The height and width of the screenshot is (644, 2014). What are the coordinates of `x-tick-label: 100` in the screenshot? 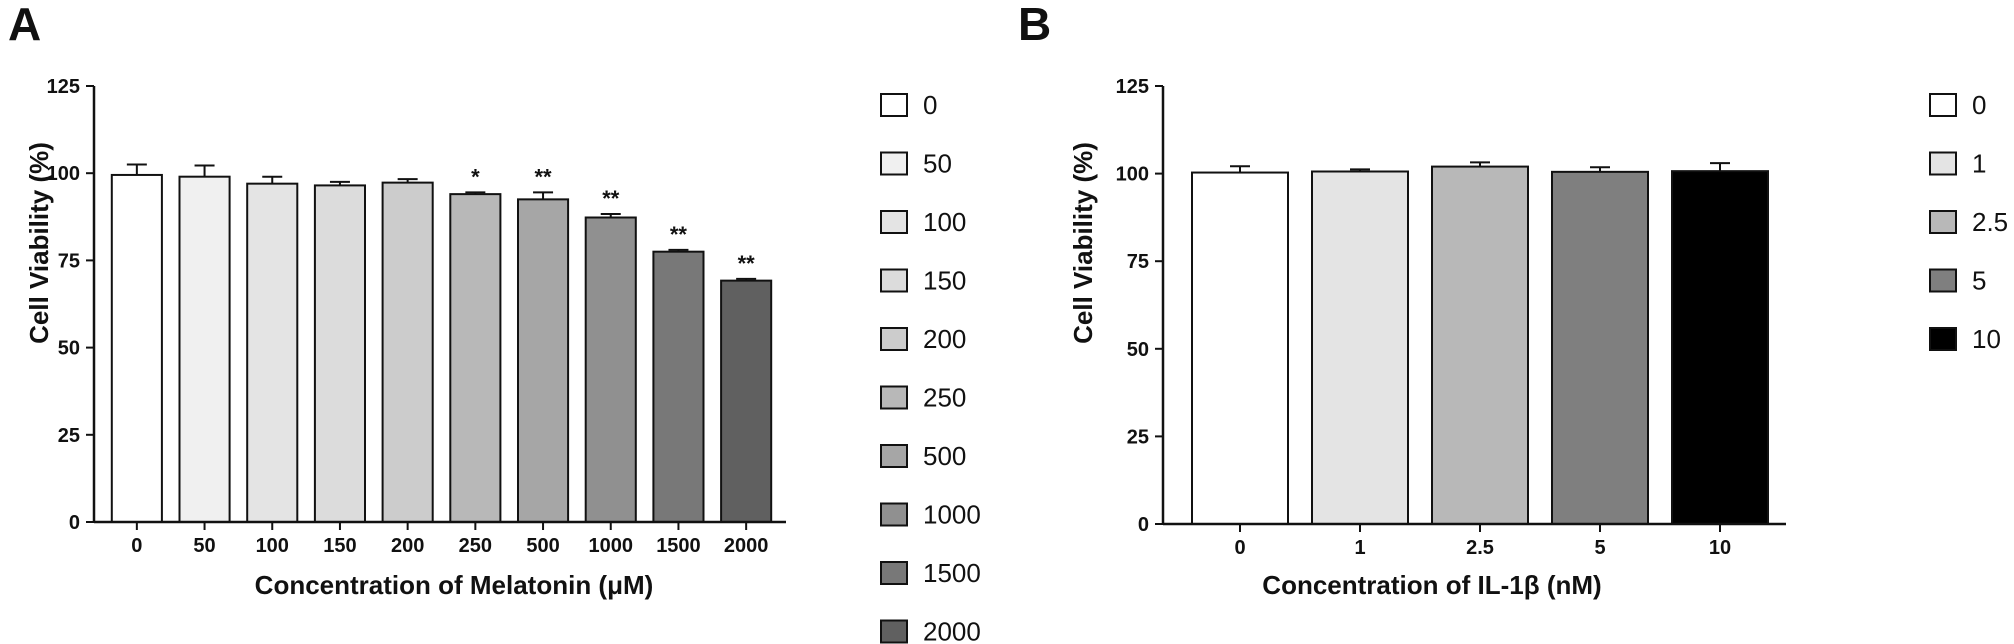 It's located at (272, 546).